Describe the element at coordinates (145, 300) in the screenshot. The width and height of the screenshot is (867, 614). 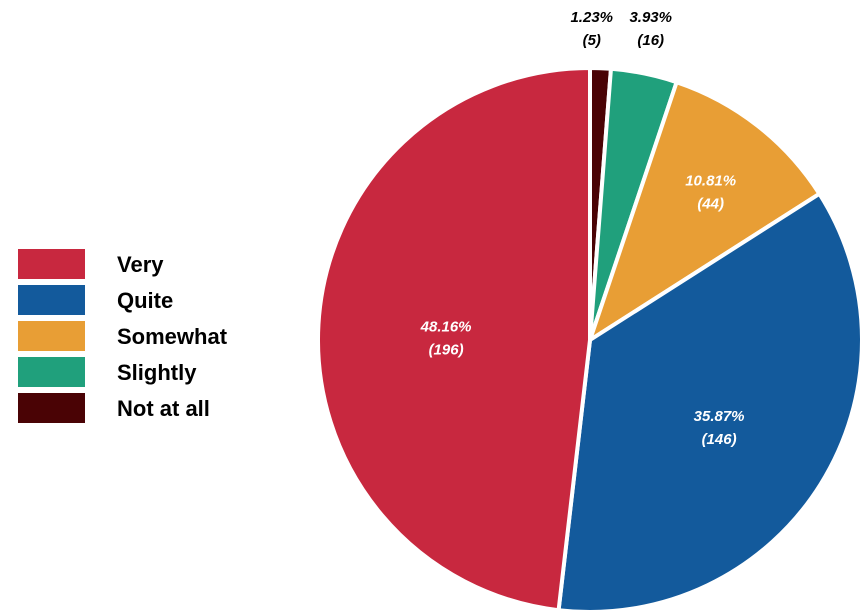
I see `legend-label-quite: Quite` at that location.